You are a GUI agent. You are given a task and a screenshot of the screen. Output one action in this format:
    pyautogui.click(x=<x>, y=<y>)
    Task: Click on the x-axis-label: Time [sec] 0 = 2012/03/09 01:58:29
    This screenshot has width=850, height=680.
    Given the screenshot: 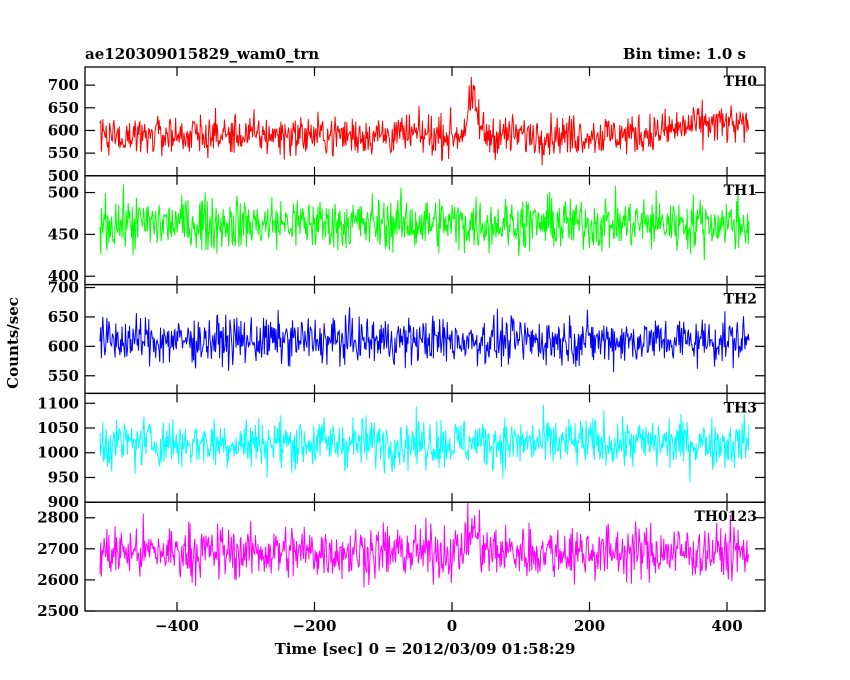 What is the action you would take?
    pyautogui.click(x=425, y=649)
    